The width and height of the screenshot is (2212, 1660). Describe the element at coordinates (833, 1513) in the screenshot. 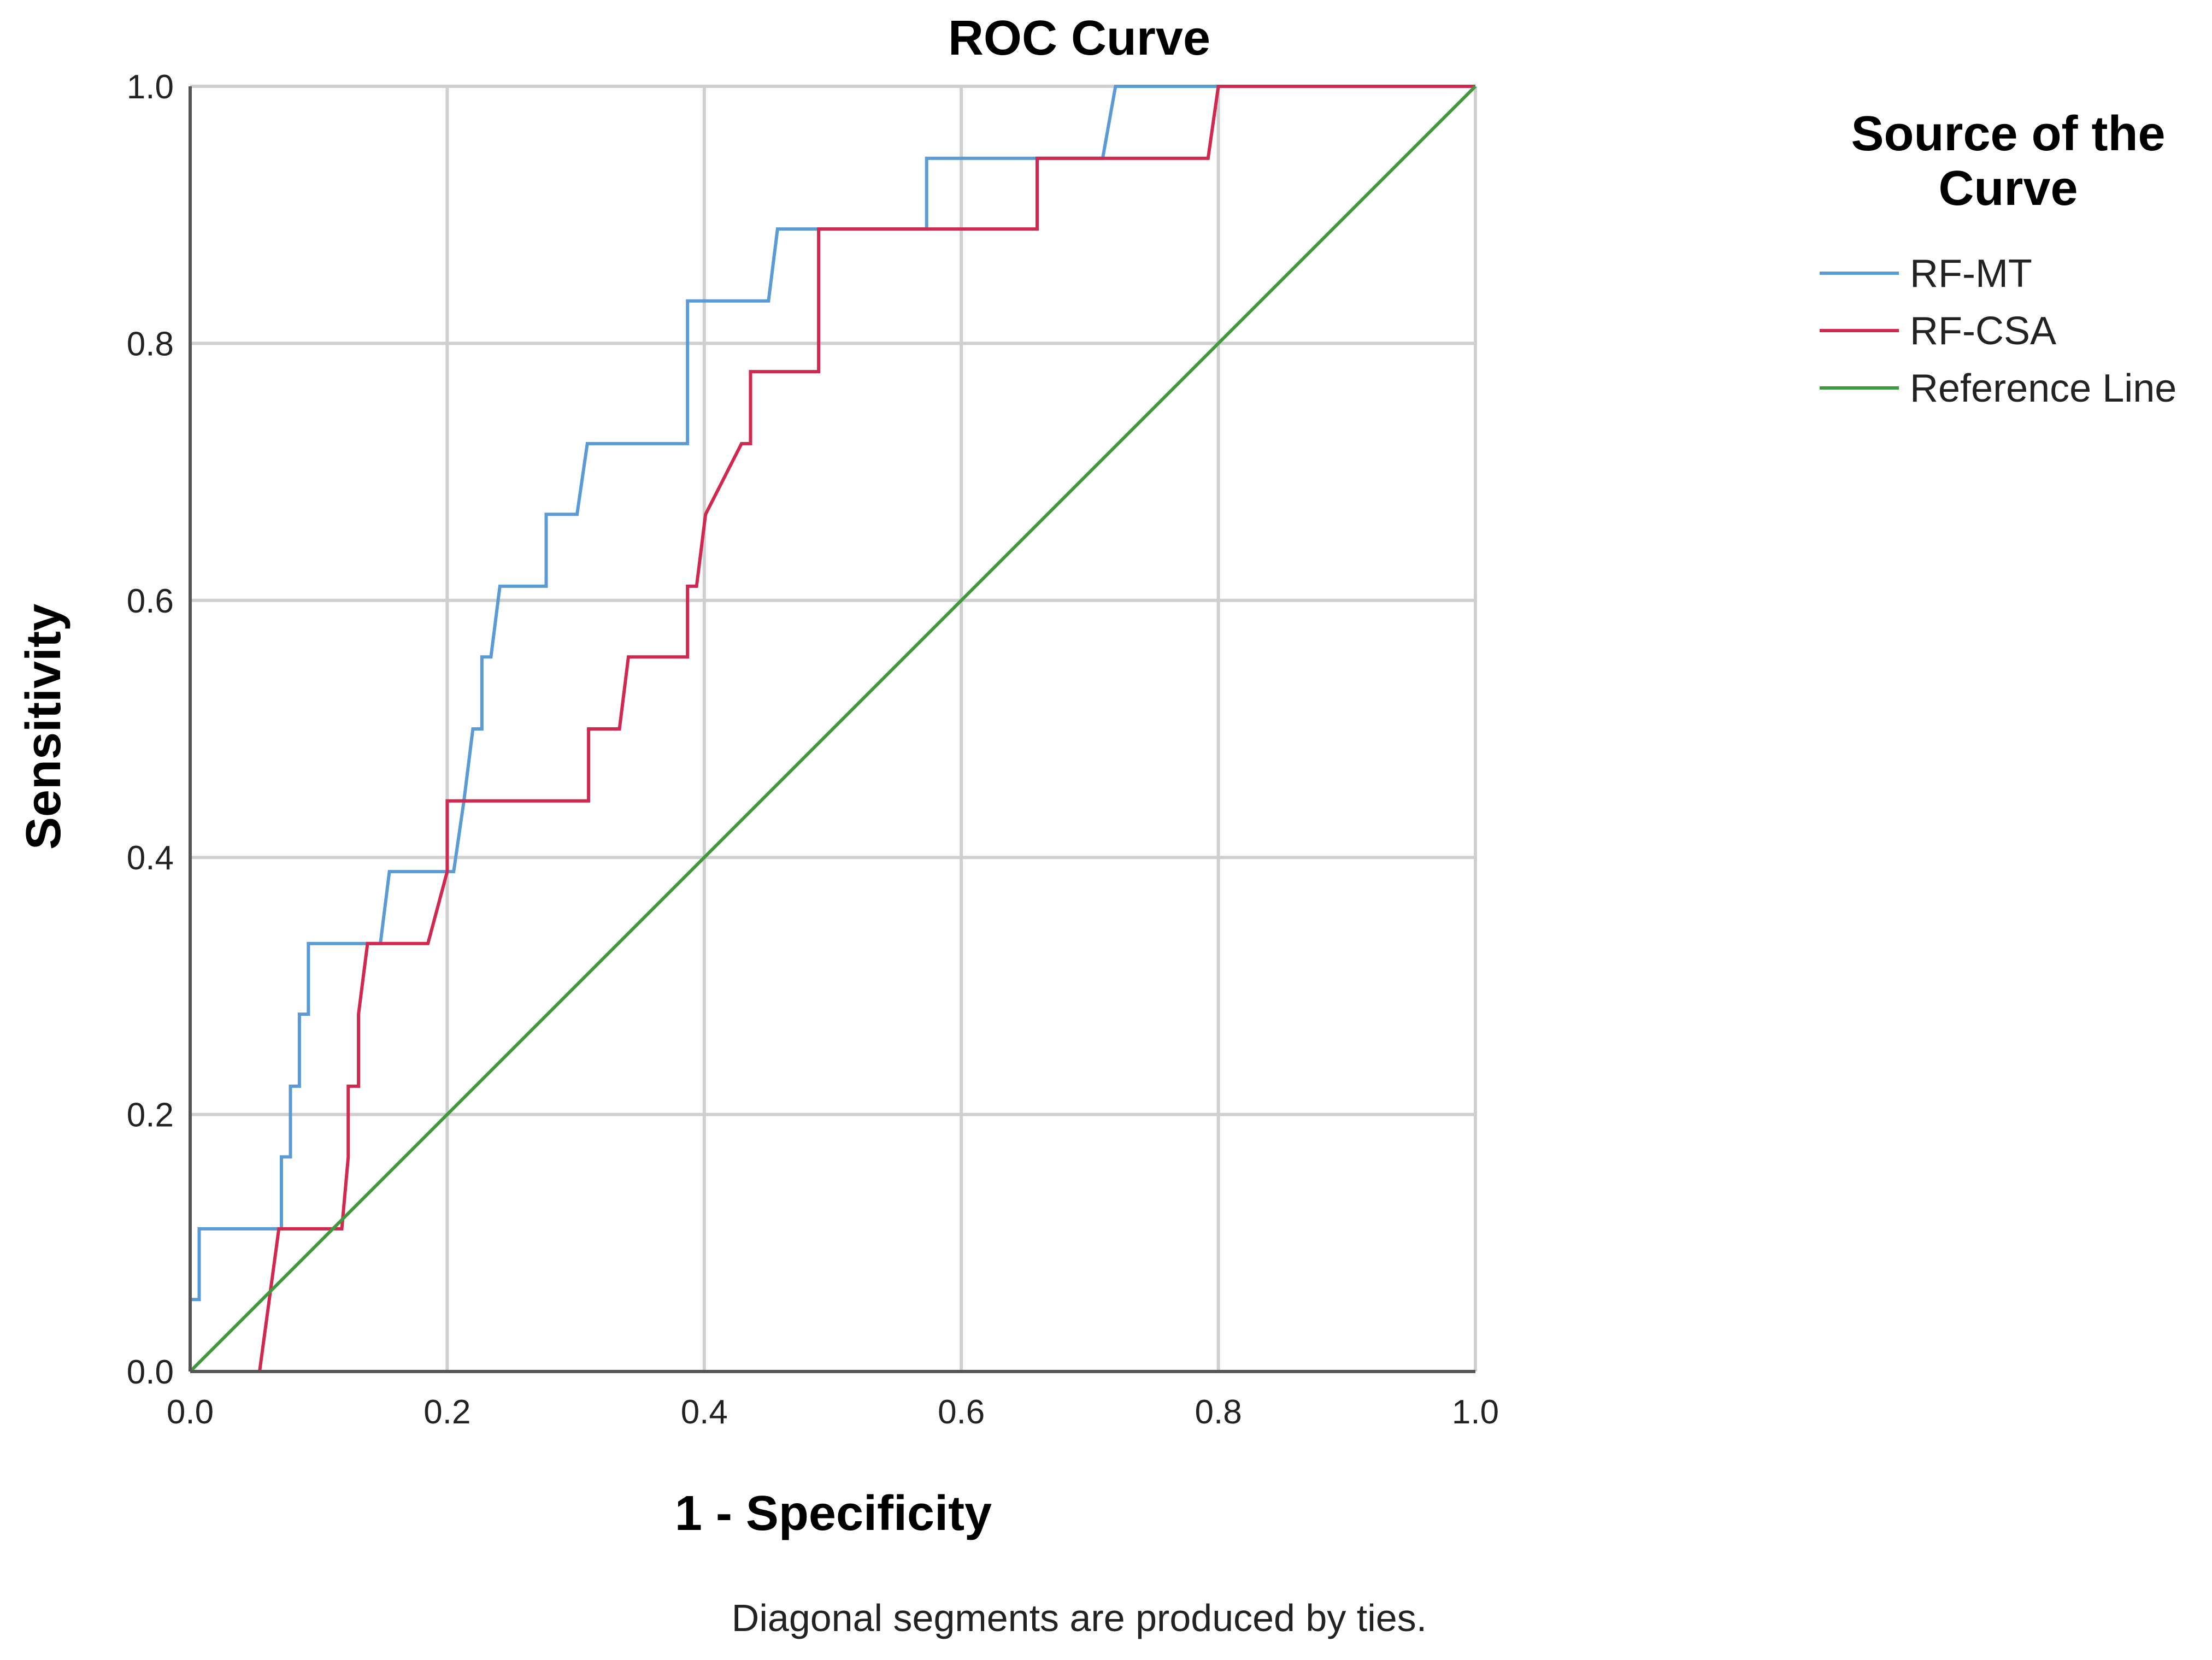

I see `x-axis-title: 1 - Specificity` at that location.